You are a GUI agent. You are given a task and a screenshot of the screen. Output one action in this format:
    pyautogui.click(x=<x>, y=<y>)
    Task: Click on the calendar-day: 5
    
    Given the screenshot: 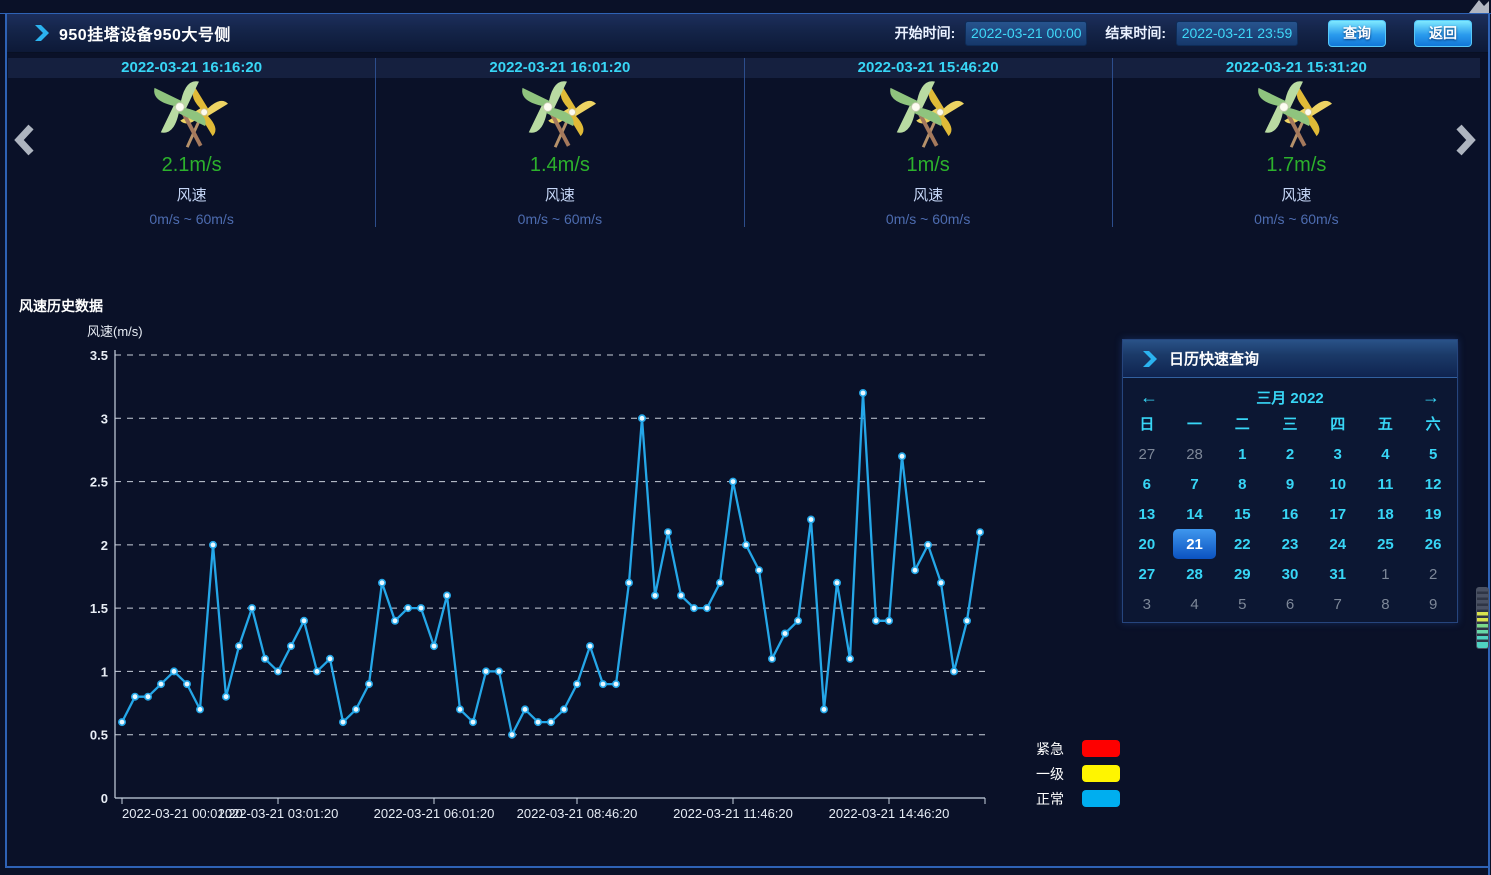 What is the action you would take?
    pyautogui.click(x=1242, y=604)
    